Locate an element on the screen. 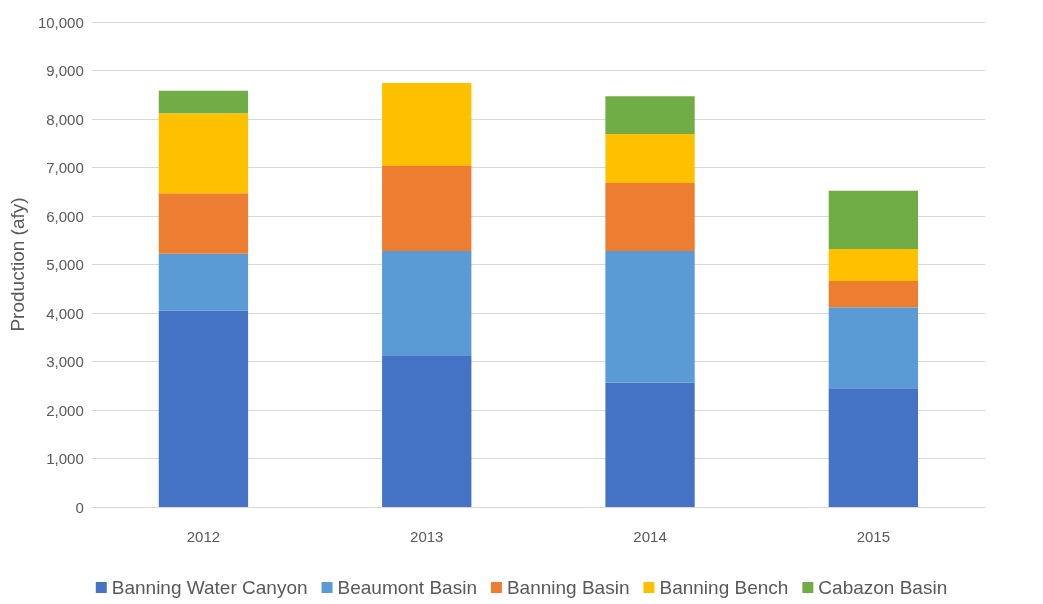 Image resolution: width=1043 pixels, height=604 pixels. x-tick-label: 2014 is located at coordinates (650, 536).